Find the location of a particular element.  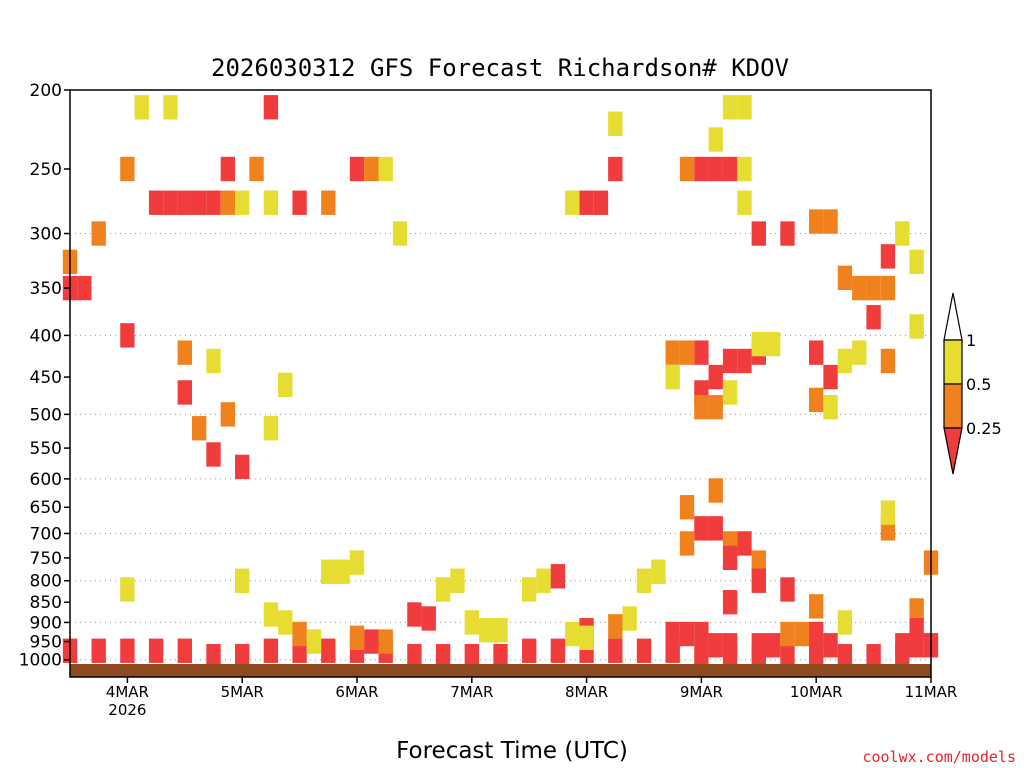

ground-strip is located at coordinates (500, 670).